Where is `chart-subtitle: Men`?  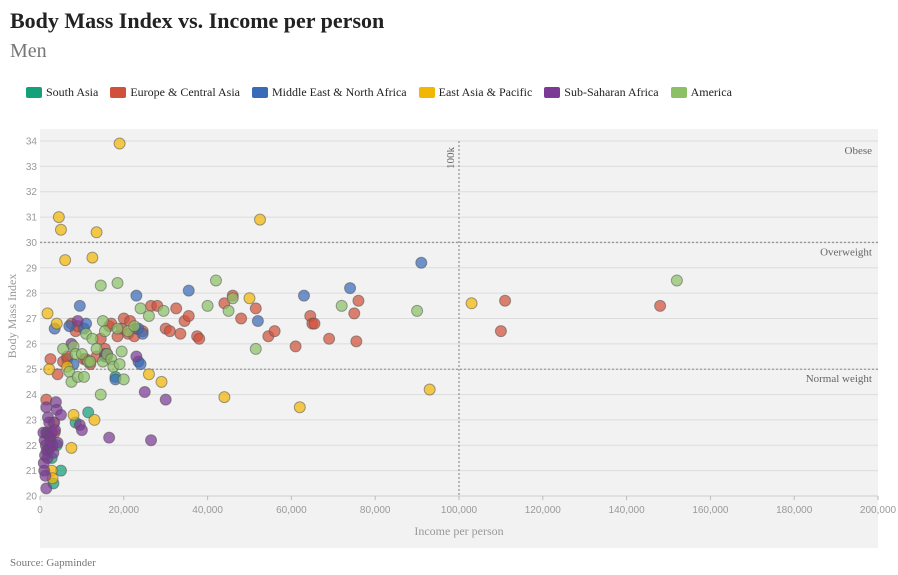
chart-subtitle: Men is located at coordinates (28, 51).